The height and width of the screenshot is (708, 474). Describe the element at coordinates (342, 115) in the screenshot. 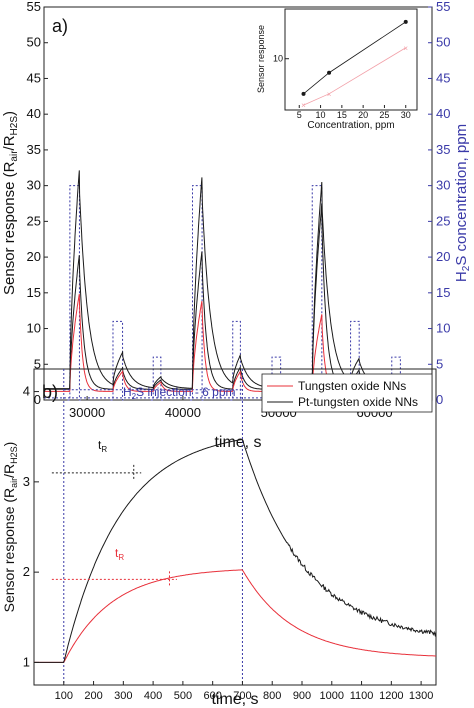

I see `inset-x-tick-label: 15` at that location.